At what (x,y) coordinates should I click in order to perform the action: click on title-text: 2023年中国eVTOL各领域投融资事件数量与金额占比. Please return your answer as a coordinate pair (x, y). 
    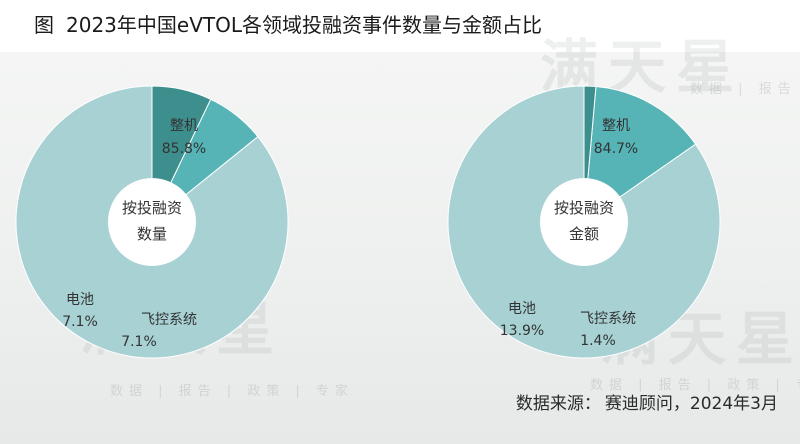
    Looking at the image, I should click on (304, 25).